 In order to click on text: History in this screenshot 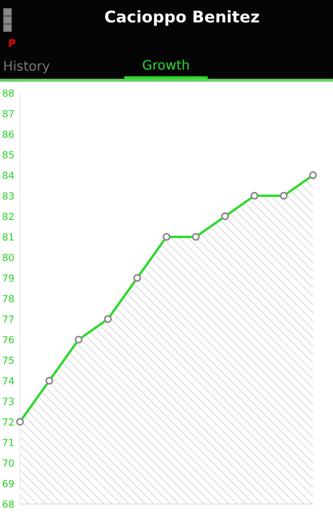, I will do `click(27, 67)`.